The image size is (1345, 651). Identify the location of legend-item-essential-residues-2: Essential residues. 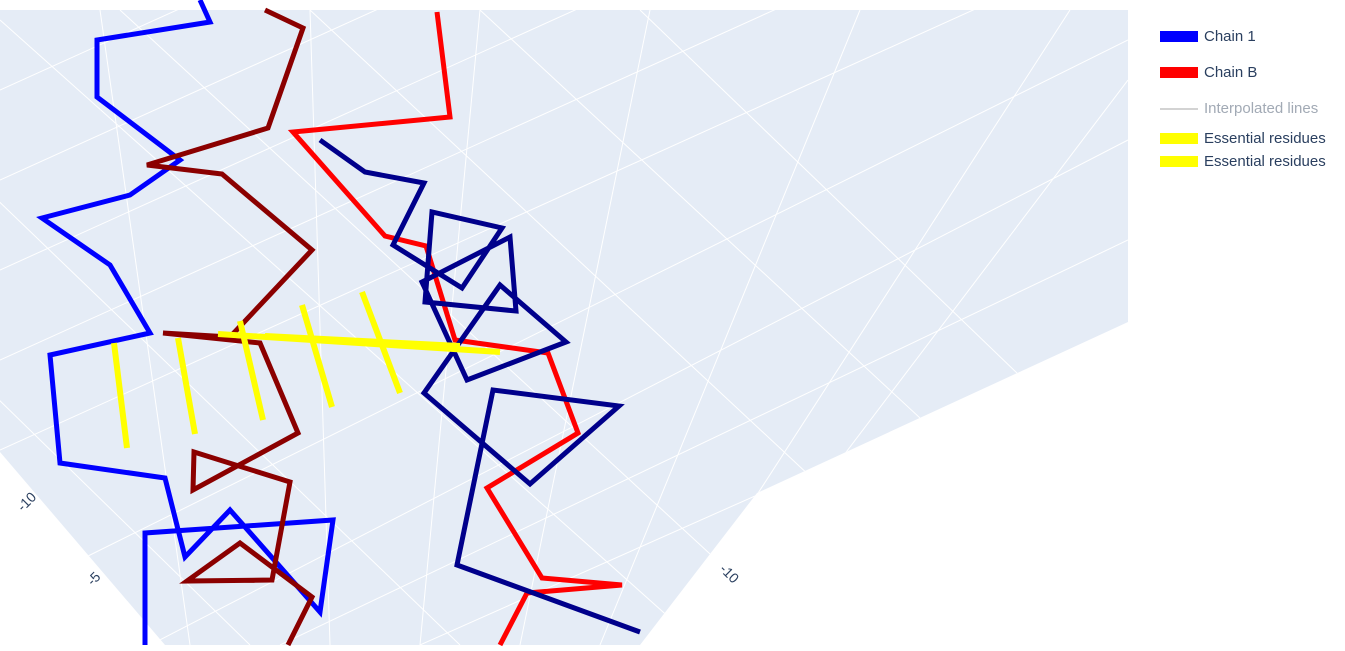
(1252, 161).